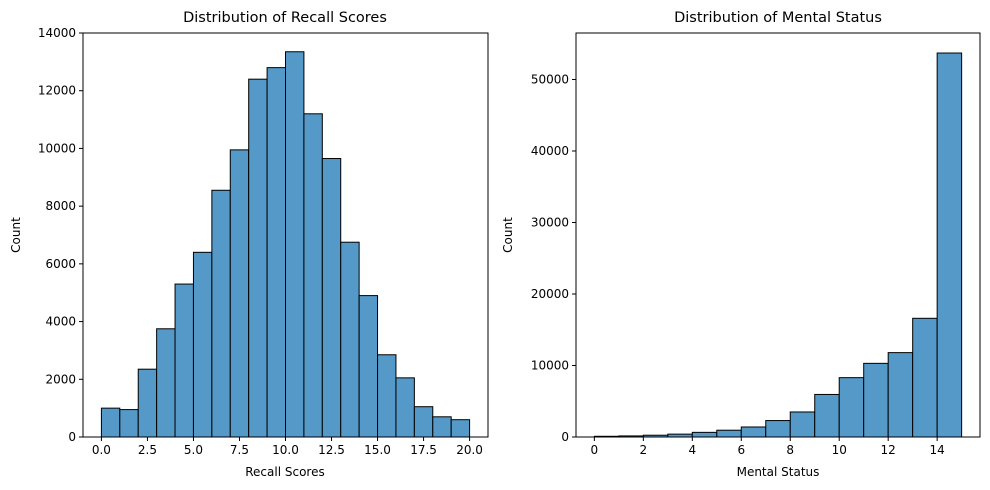 This screenshot has width=990, height=490. Describe the element at coordinates (60, 235) in the screenshot. I see `y-axis-ticks: 0 2000 4000 6000 8000 10000 12000 14000` at that location.